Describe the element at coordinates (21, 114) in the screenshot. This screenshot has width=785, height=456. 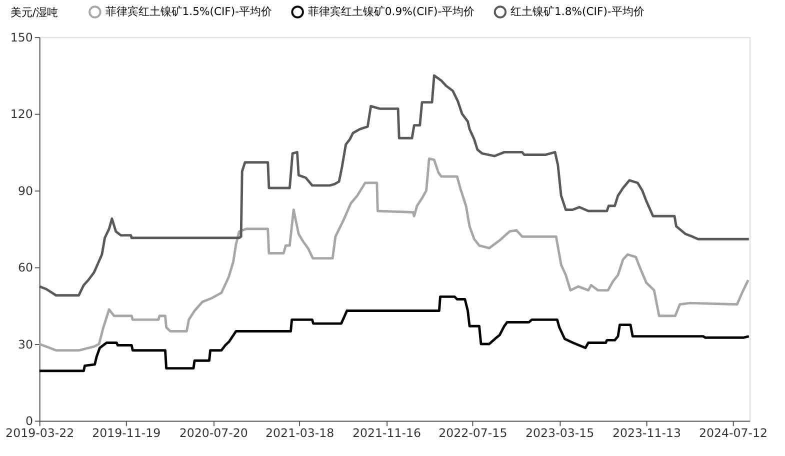
I see `y-tick-label: 120` at that location.